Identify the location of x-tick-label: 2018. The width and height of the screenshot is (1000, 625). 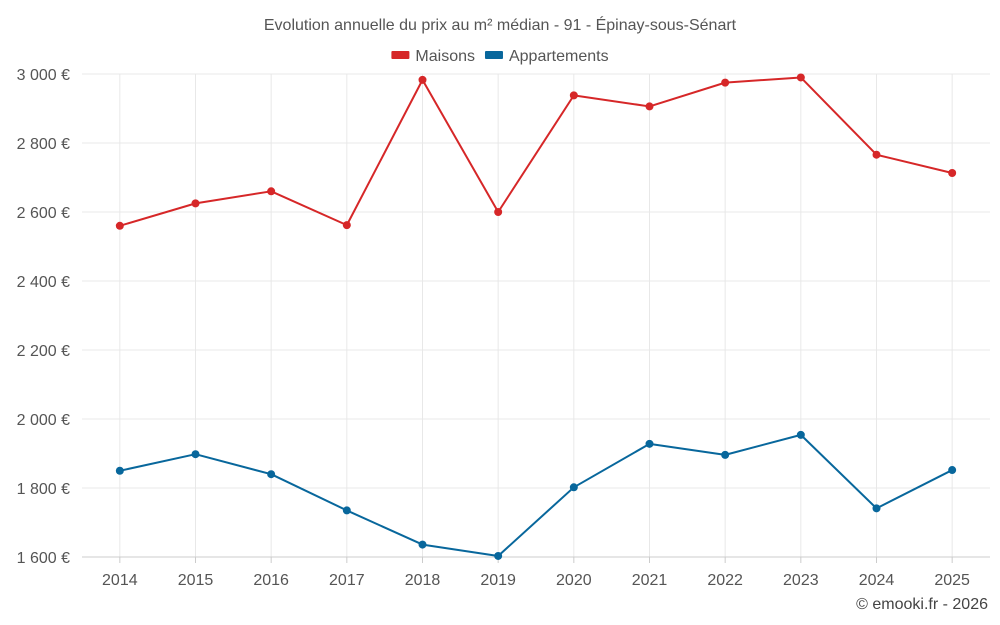
(423, 580).